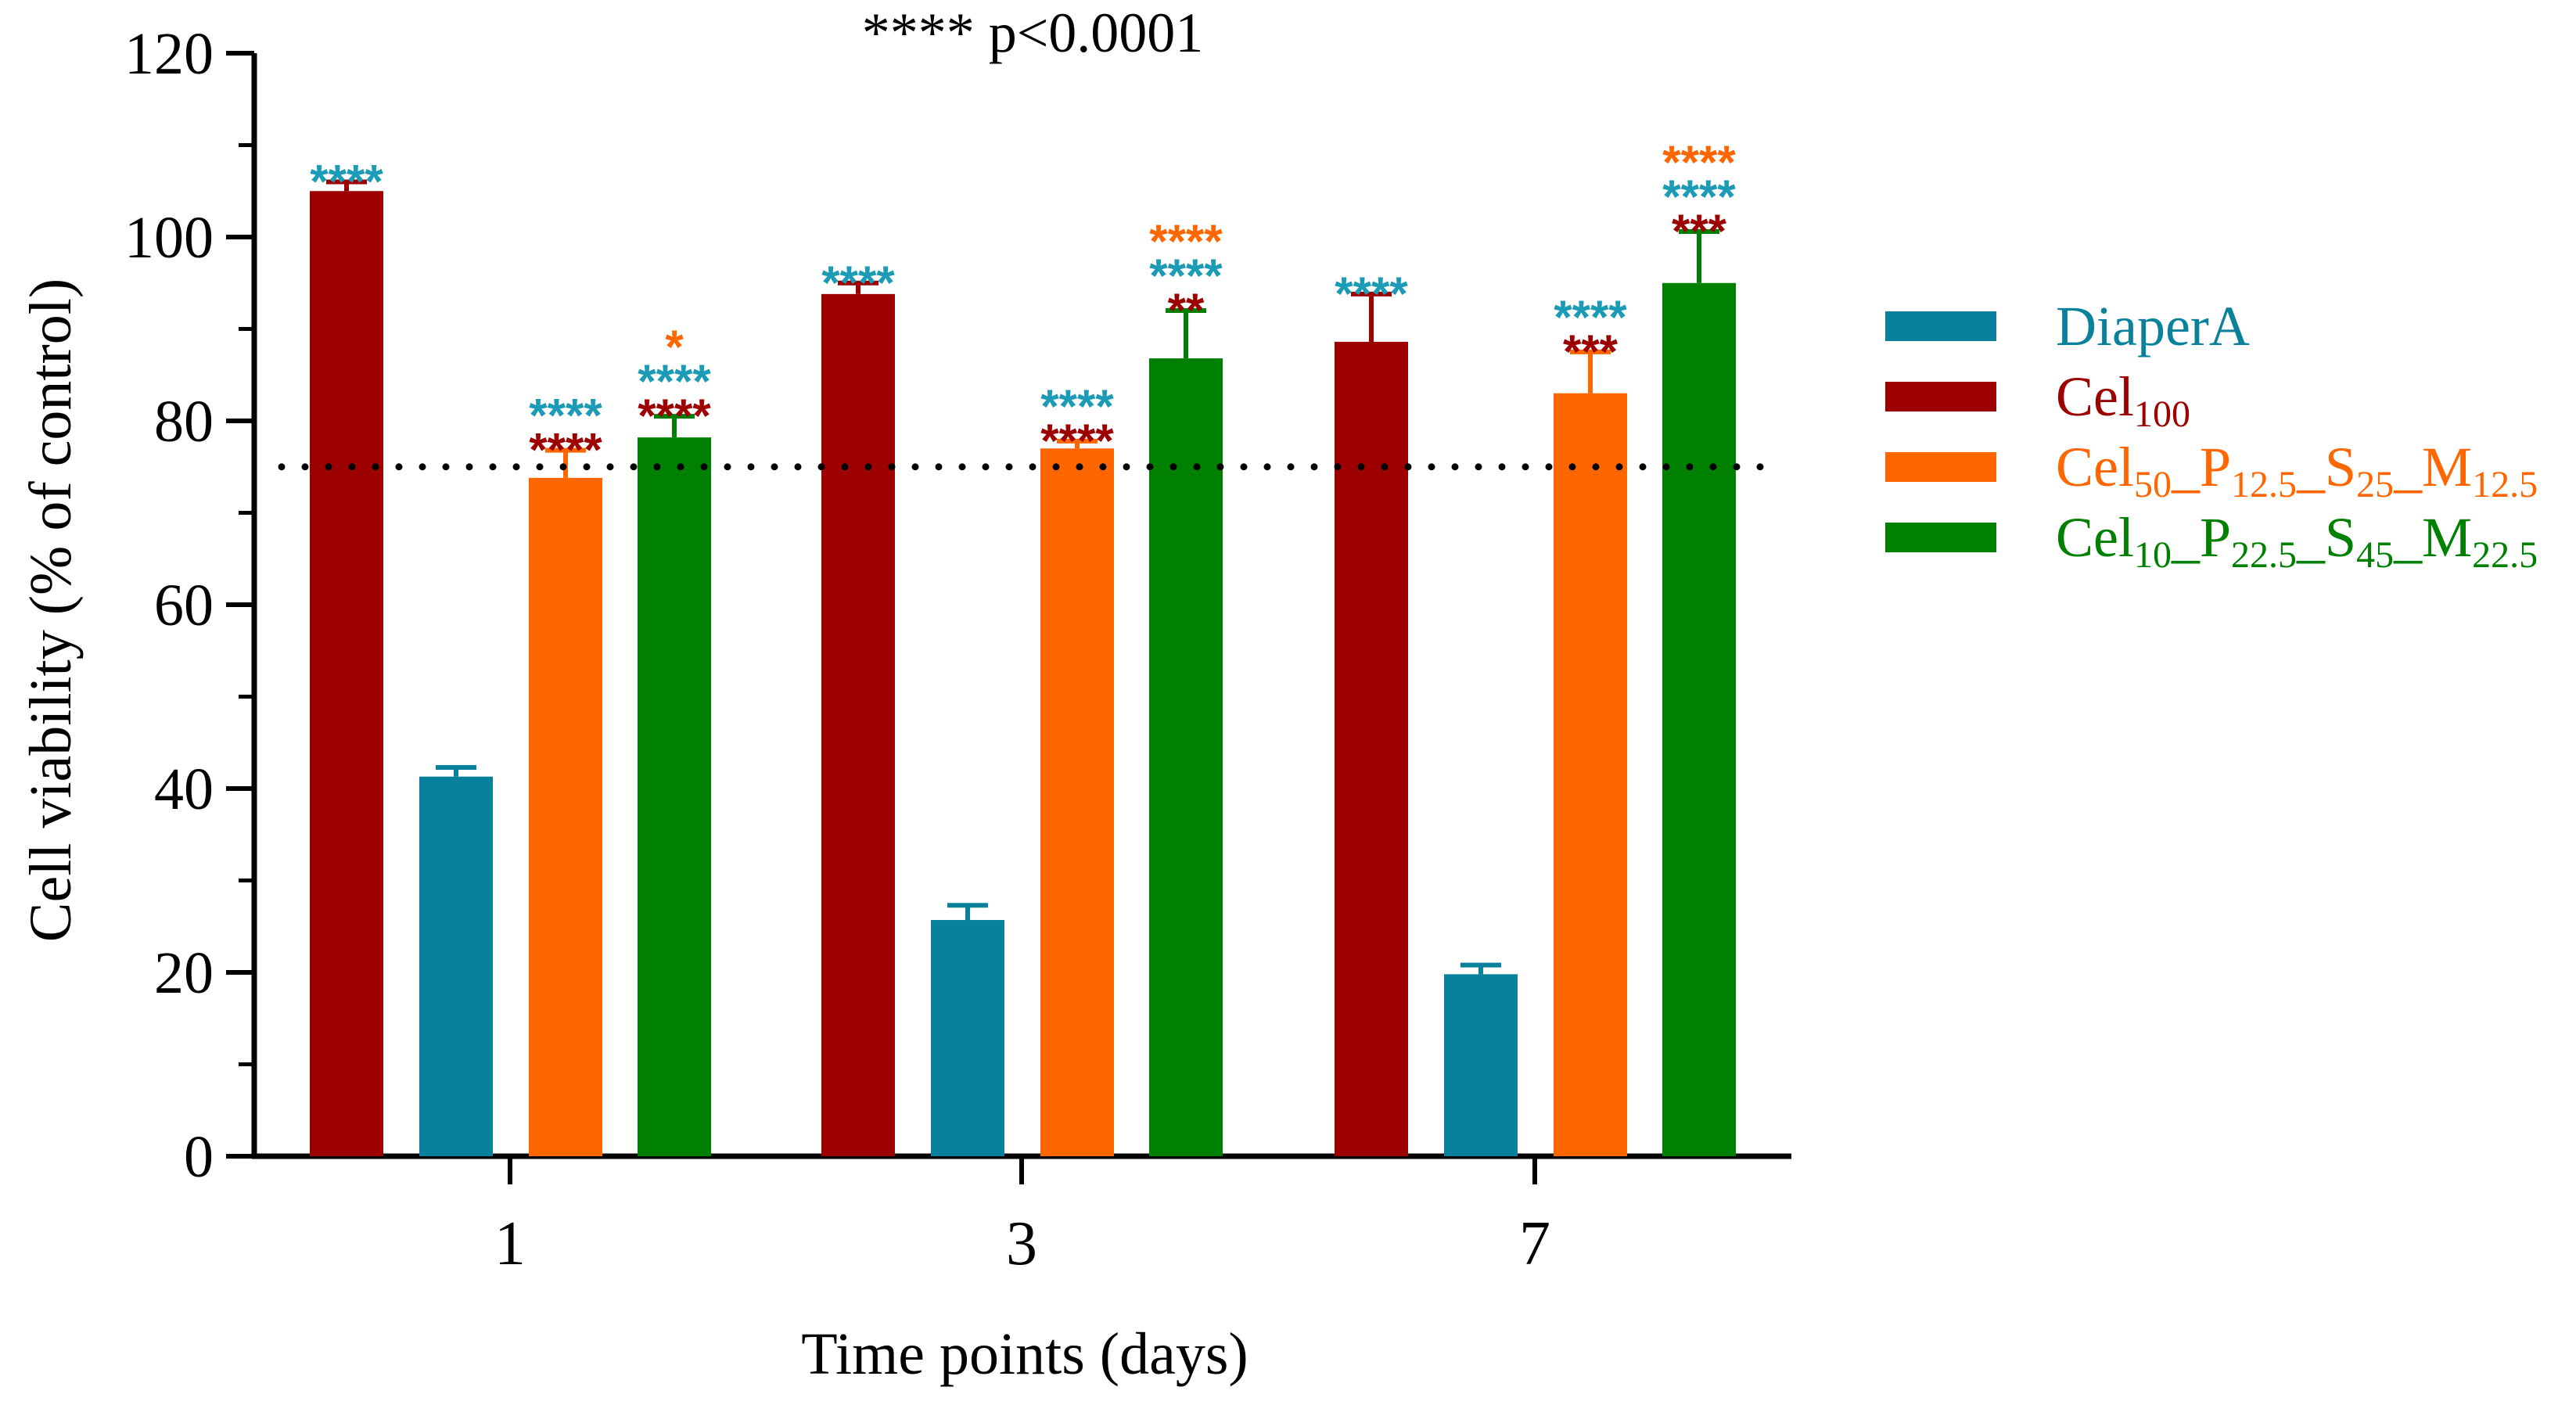 The height and width of the screenshot is (1405, 2576). I want to click on y-tick-label: 80, so click(184, 422).